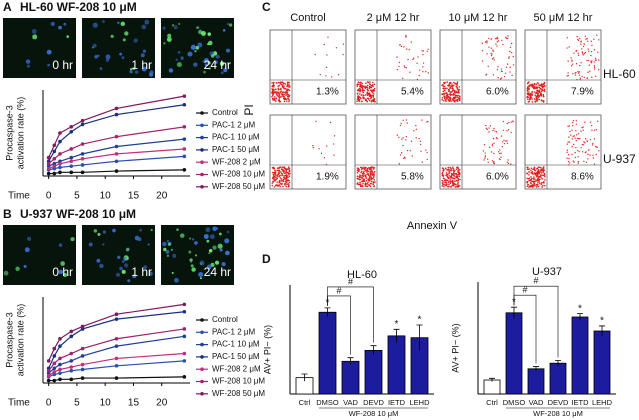 The image size is (639, 420). I want to click on bar, so click(536, 381).